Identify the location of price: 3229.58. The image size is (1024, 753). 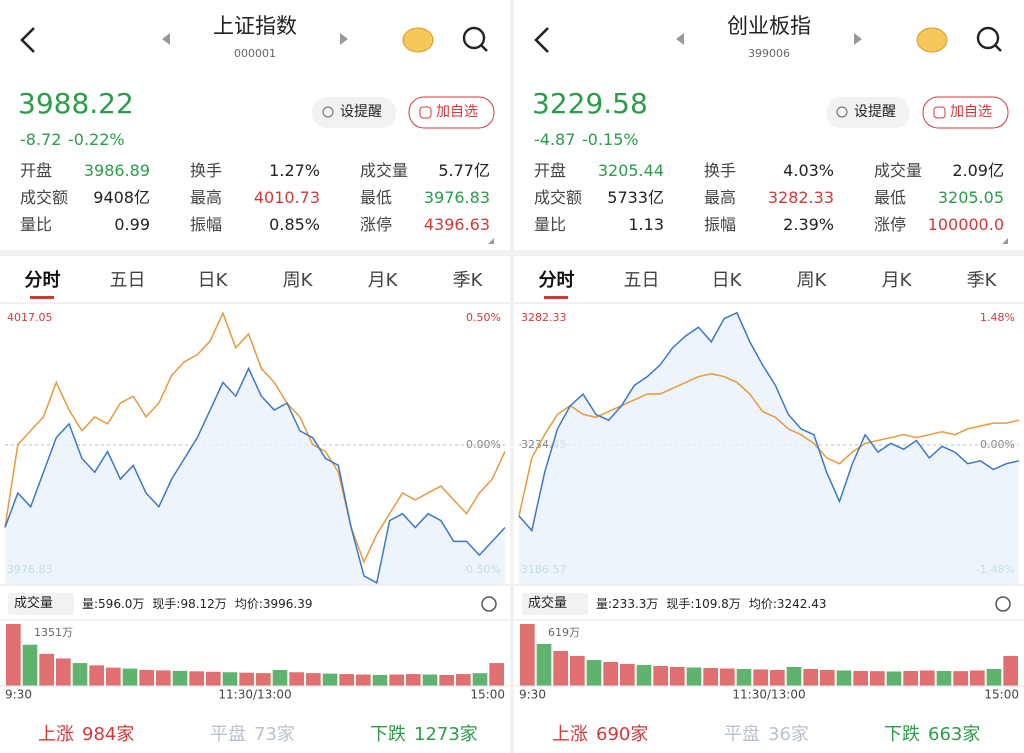
(590, 103).